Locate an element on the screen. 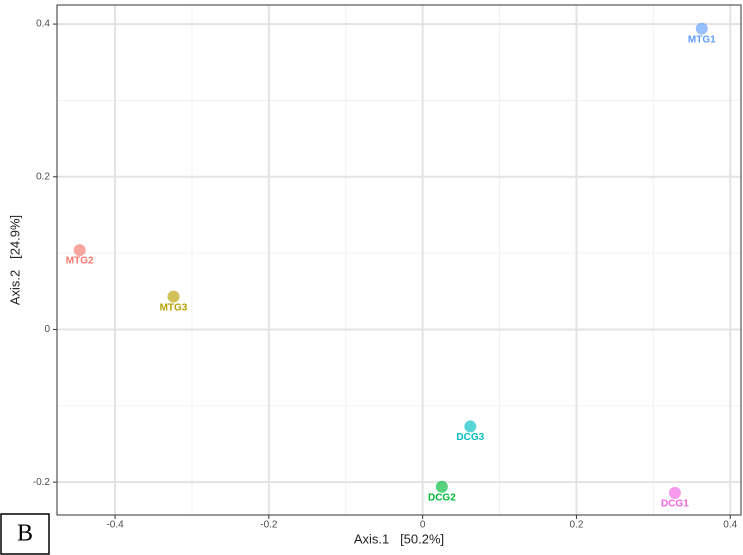  panel-label-box is located at coordinates (25, 534).